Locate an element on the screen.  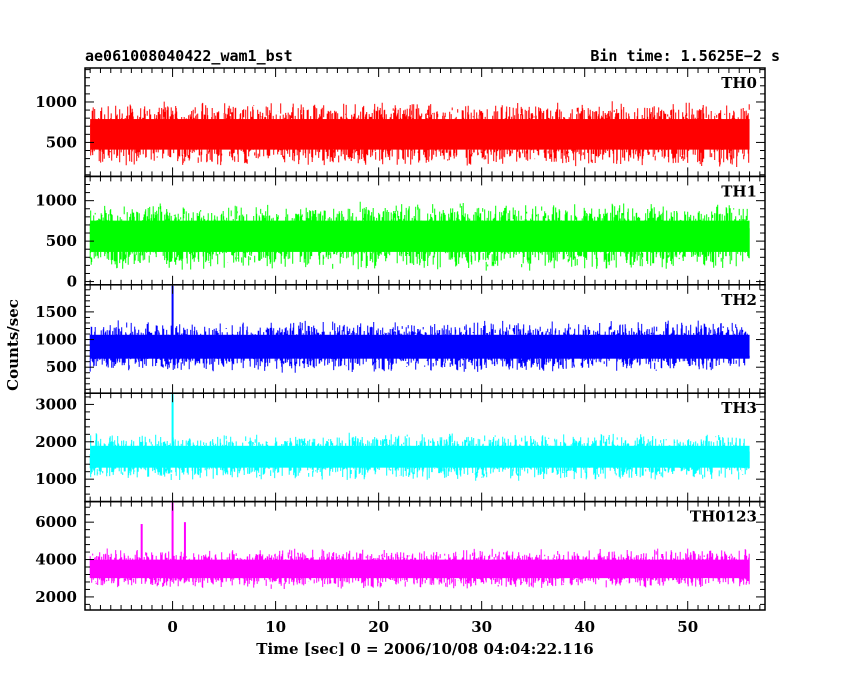
y-tick-label: 4000 is located at coordinates (56, 560).